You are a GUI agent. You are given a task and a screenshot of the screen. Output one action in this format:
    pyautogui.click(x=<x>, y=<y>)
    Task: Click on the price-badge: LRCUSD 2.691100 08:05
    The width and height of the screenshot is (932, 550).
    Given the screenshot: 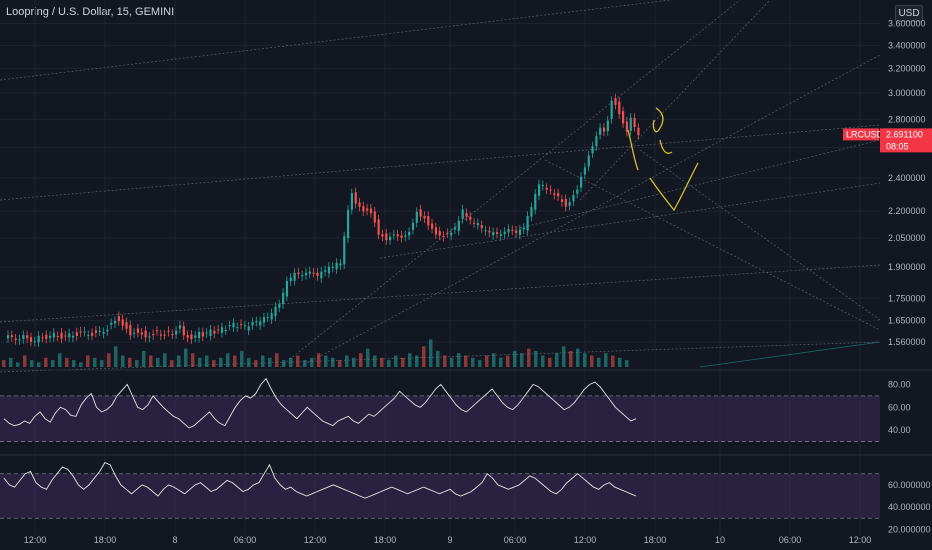 What is the action you would take?
    pyautogui.click(x=887, y=140)
    